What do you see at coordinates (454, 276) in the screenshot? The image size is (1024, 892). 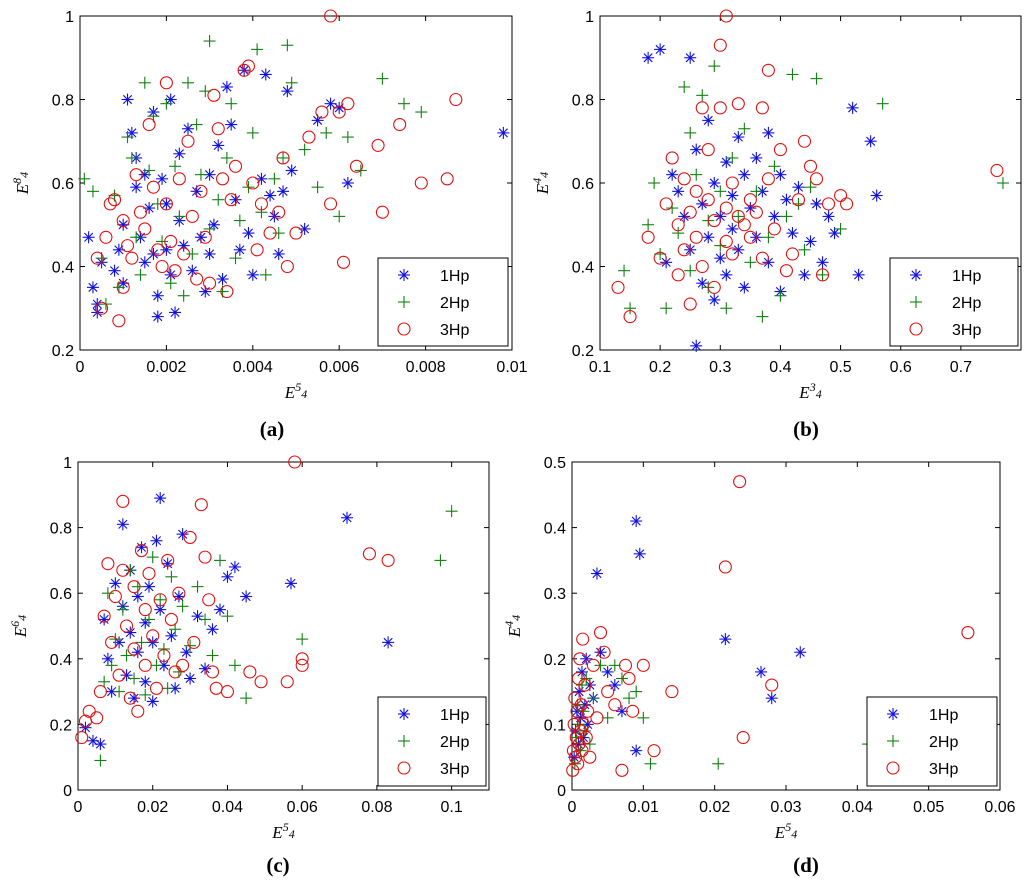 I see `legend-label: 1Hp` at bounding box center [454, 276].